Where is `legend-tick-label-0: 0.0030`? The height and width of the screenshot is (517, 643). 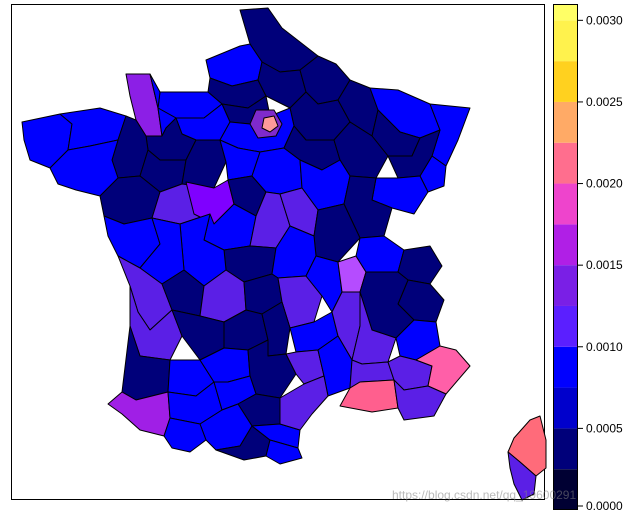 legend-tick-label-0: 0.0030 is located at coordinates (604, 20).